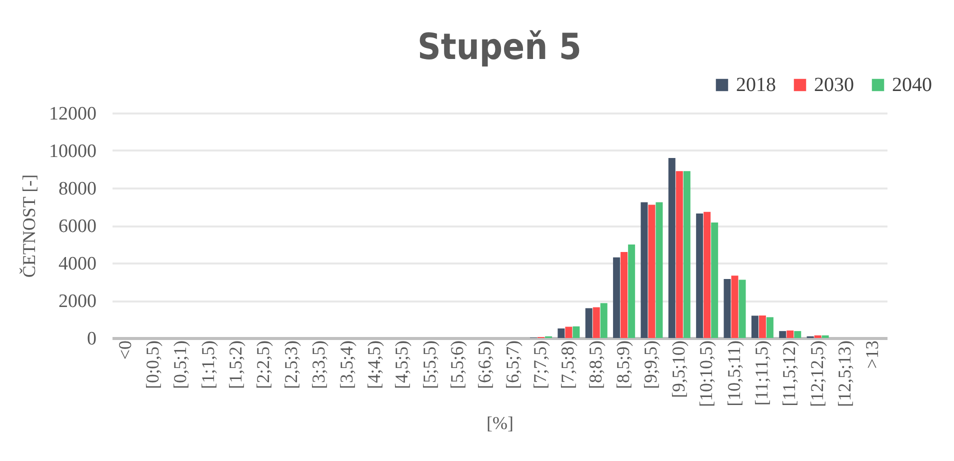 This screenshot has height=461, width=954. Describe the element at coordinates (834, 85) in the screenshot. I see `legend-label: 2030` at that location.